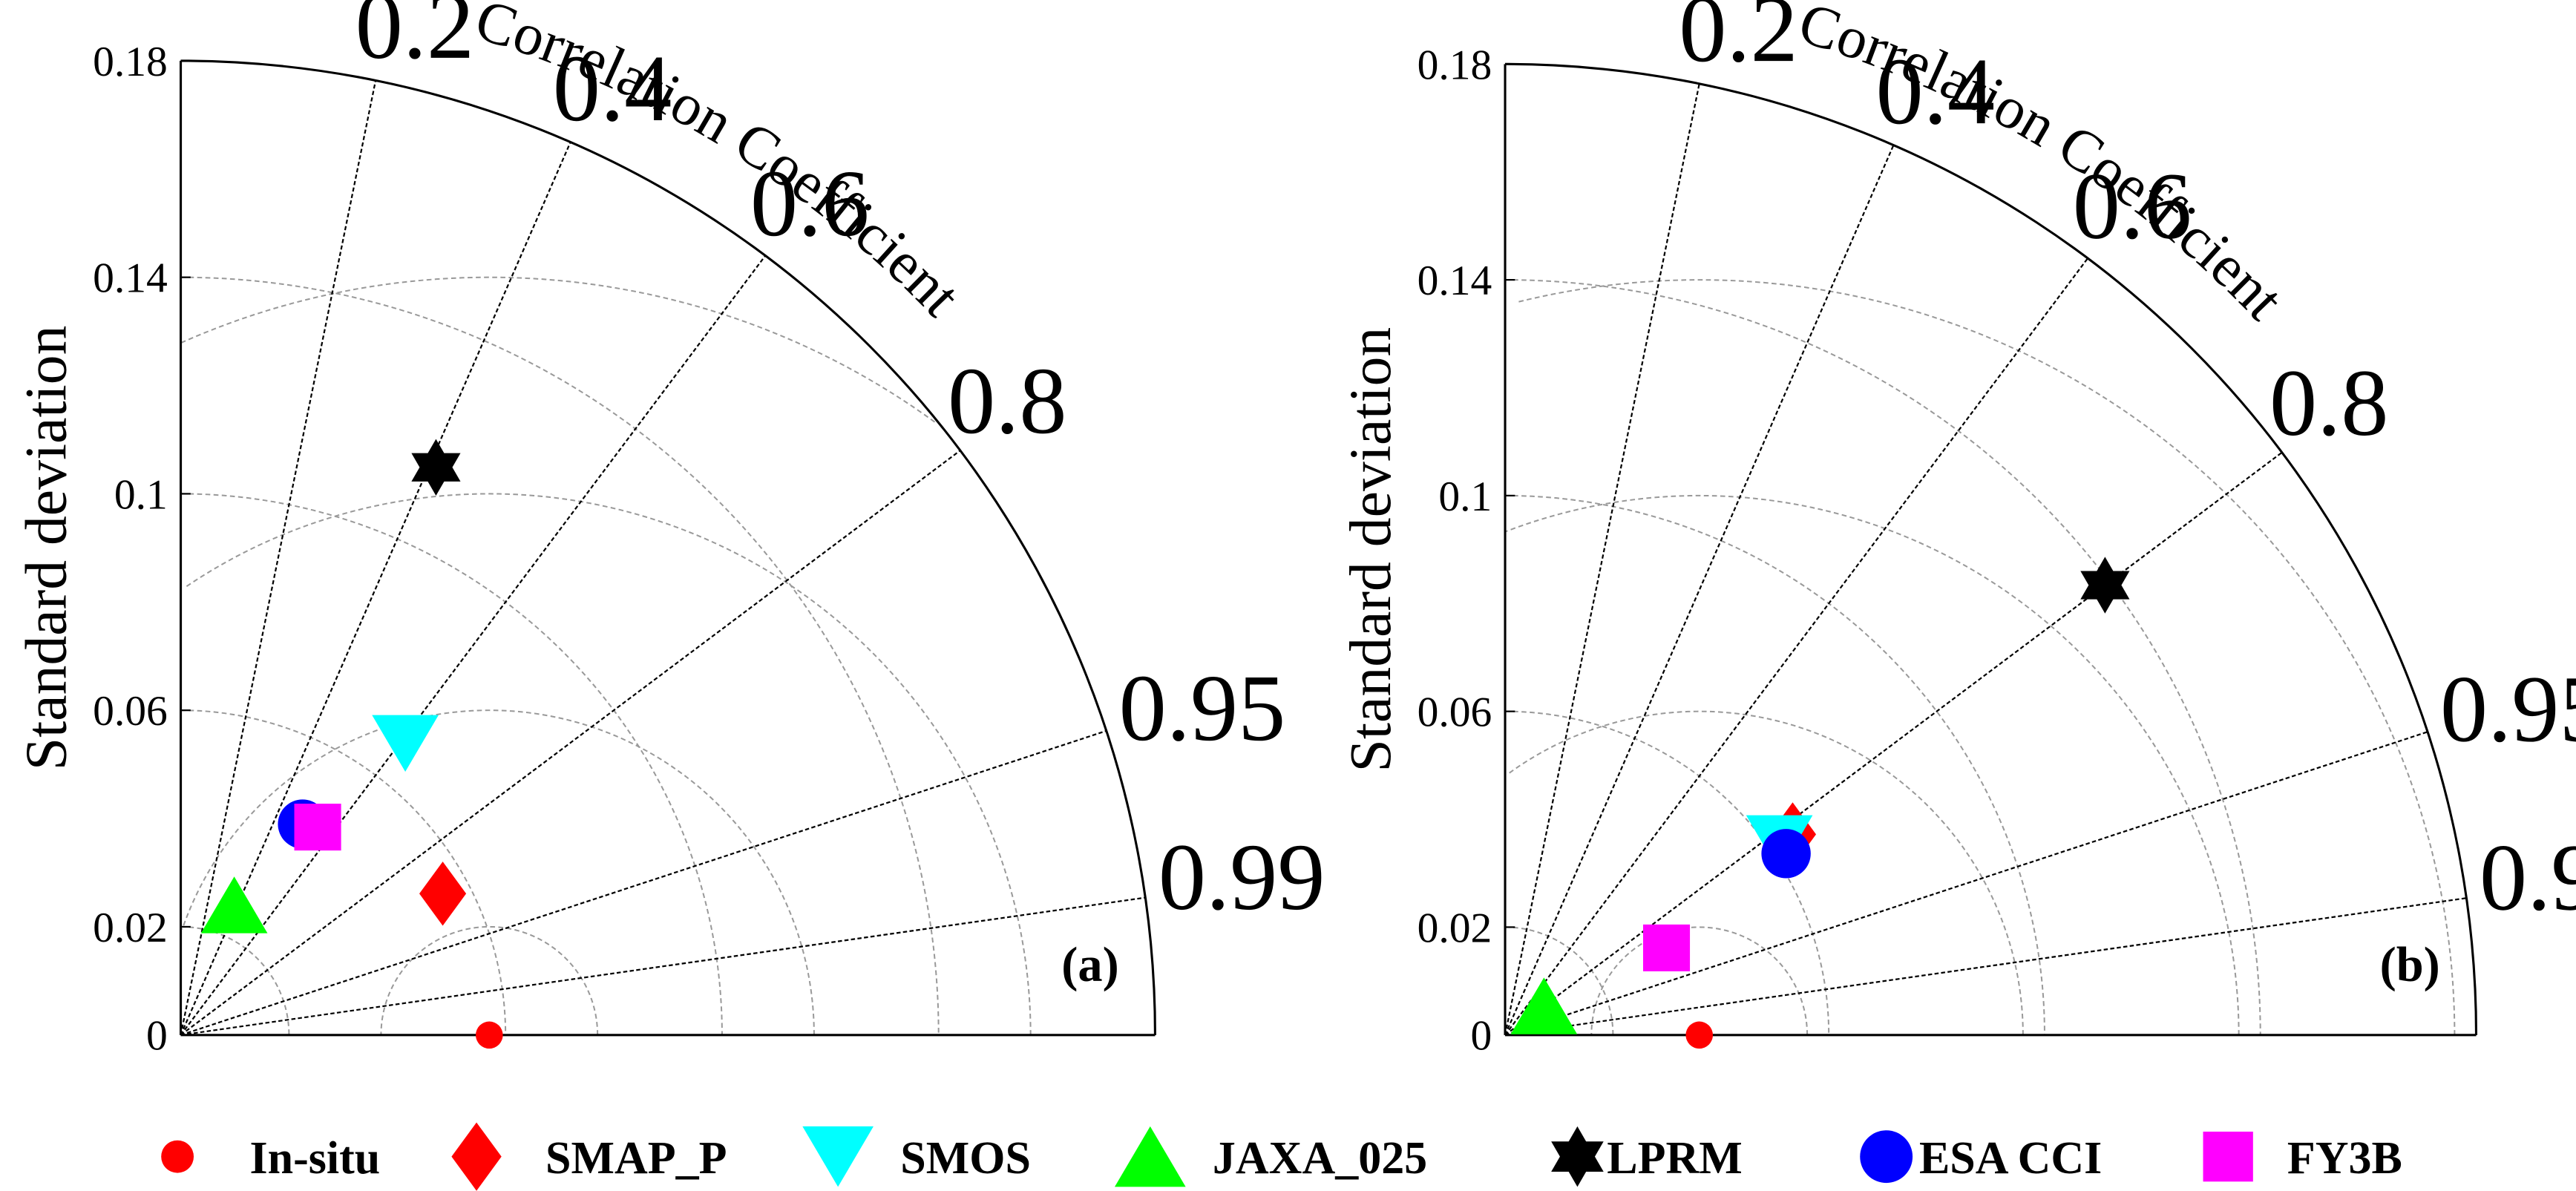  I want to click on legend-smap-p-marker, so click(476, 1156).